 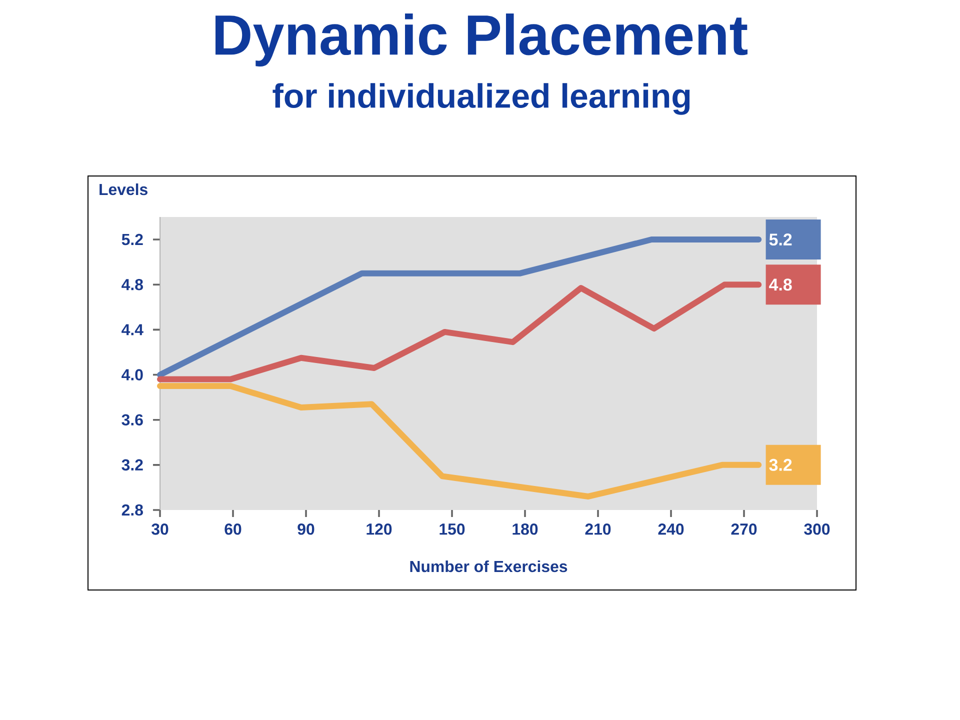 What do you see at coordinates (132, 420) in the screenshot?
I see `y-tick-label: 3.6` at bounding box center [132, 420].